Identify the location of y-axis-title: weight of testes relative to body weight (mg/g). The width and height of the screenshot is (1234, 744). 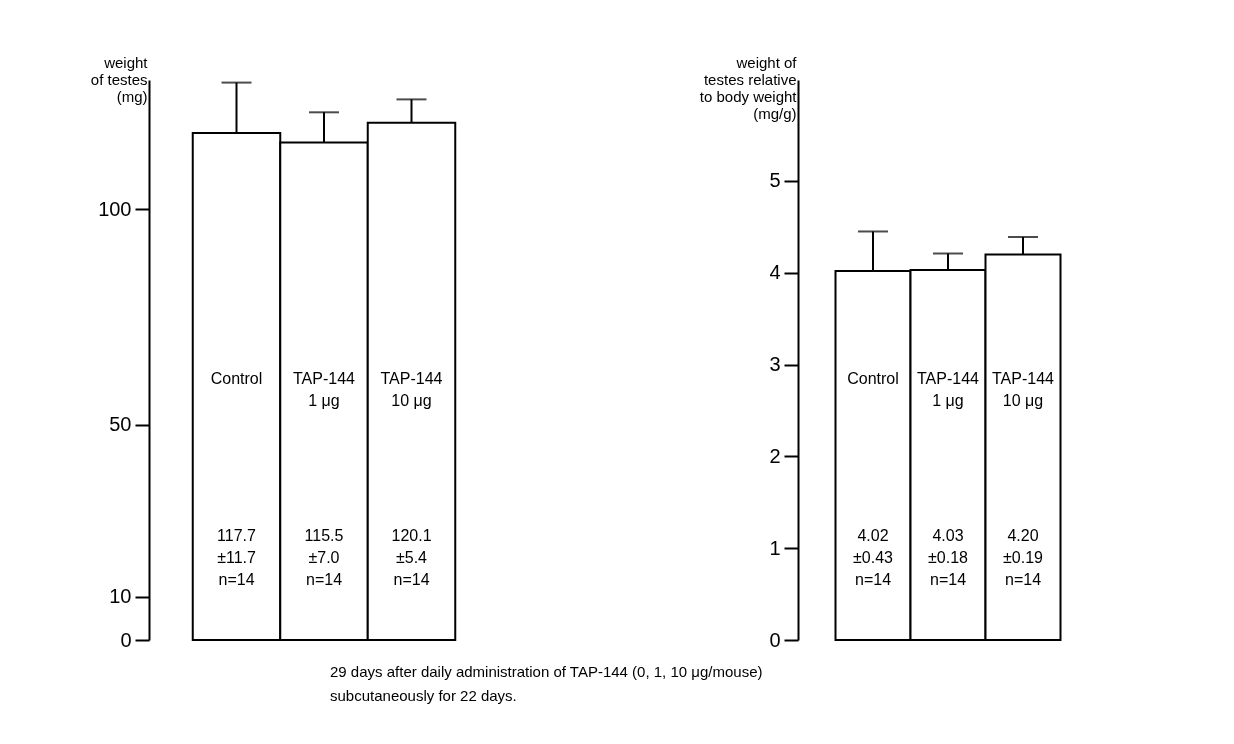
(748, 87).